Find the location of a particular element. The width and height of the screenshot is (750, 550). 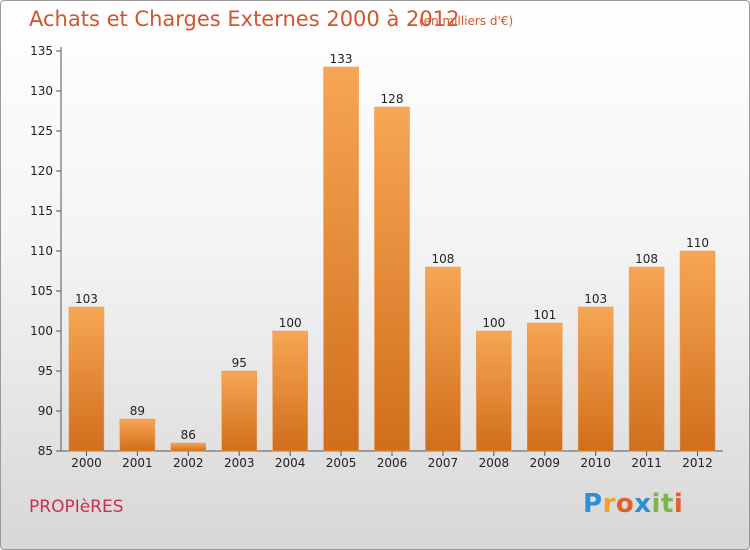

x-tick-label: 2007 is located at coordinates (443, 463).